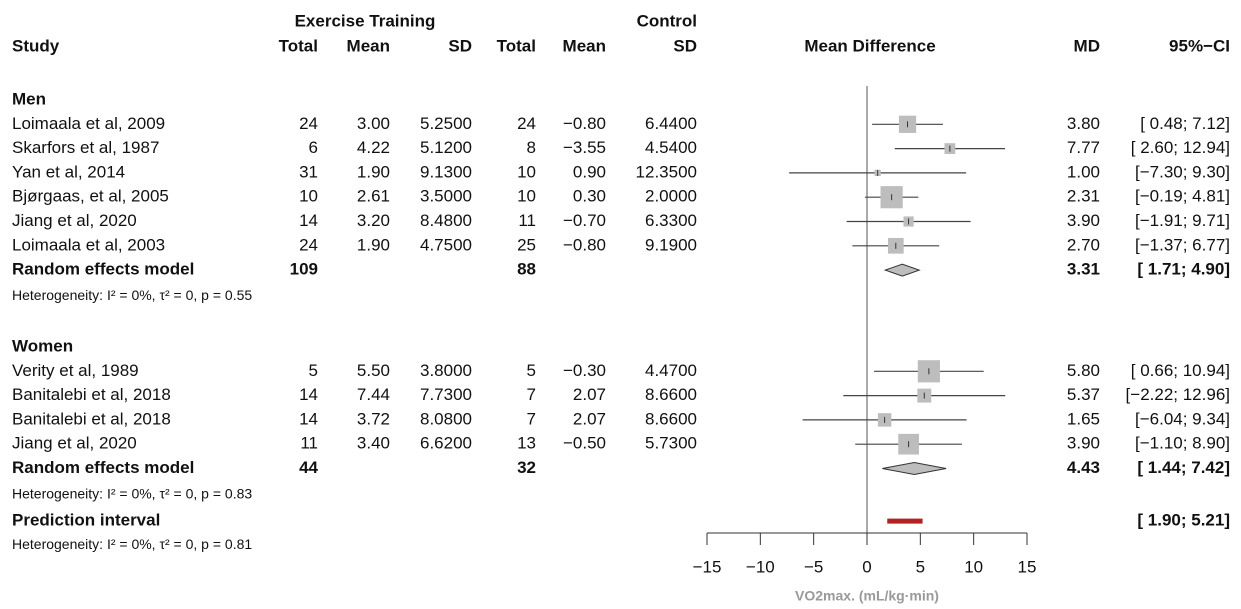  What do you see at coordinates (526, 443) in the screenshot?
I see `table-cell: 13` at bounding box center [526, 443].